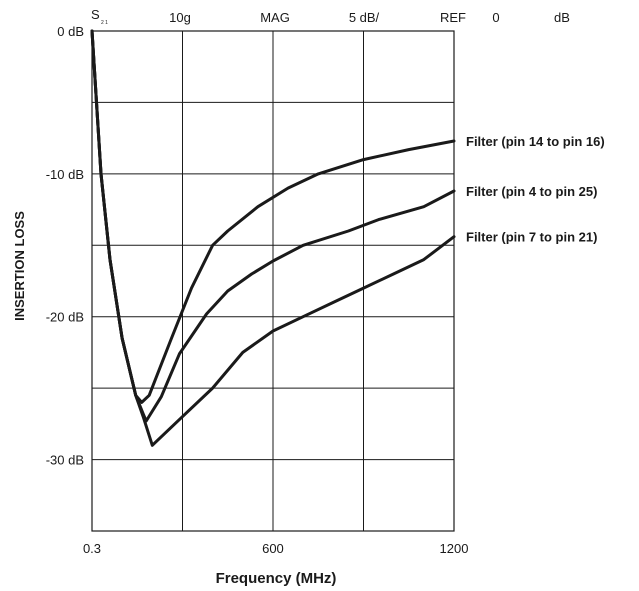 The width and height of the screenshot is (639, 591). What do you see at coordinates (273, 548) in the screenshot?
I see `x-tick-label: 600` at bounding box center [273, 548].